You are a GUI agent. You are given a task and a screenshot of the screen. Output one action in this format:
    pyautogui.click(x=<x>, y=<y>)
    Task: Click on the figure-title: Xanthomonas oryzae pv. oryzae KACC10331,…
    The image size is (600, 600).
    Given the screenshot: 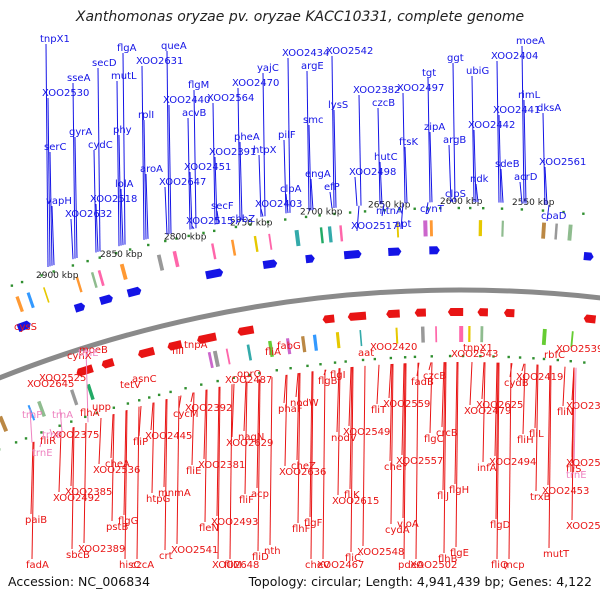 What is the action you would take?
    pyautogui.click(x=300, y=17)
    